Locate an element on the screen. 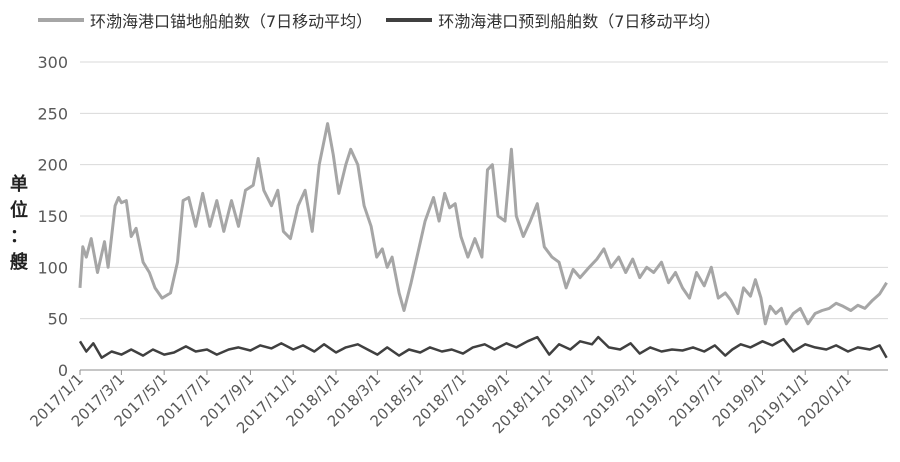 The width and height of the screenshot is (900, 462). legend: 环渤海港口锚地船舶数（7日移动平均） 环渤海港口预到船舶数（7日移动平均） is located at coordinates (379, 20).